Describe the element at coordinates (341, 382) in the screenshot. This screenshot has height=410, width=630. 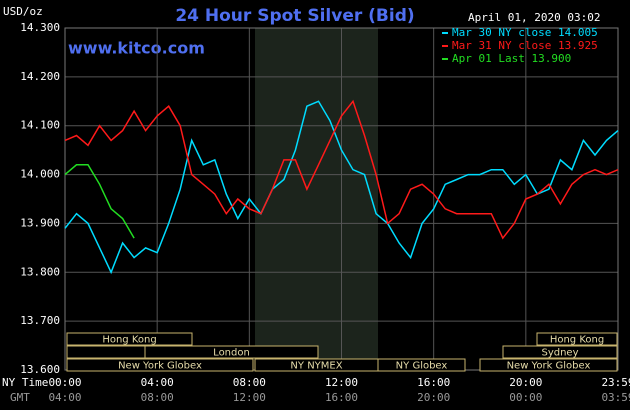
I see `x-tick-label: 12:00` at that location.